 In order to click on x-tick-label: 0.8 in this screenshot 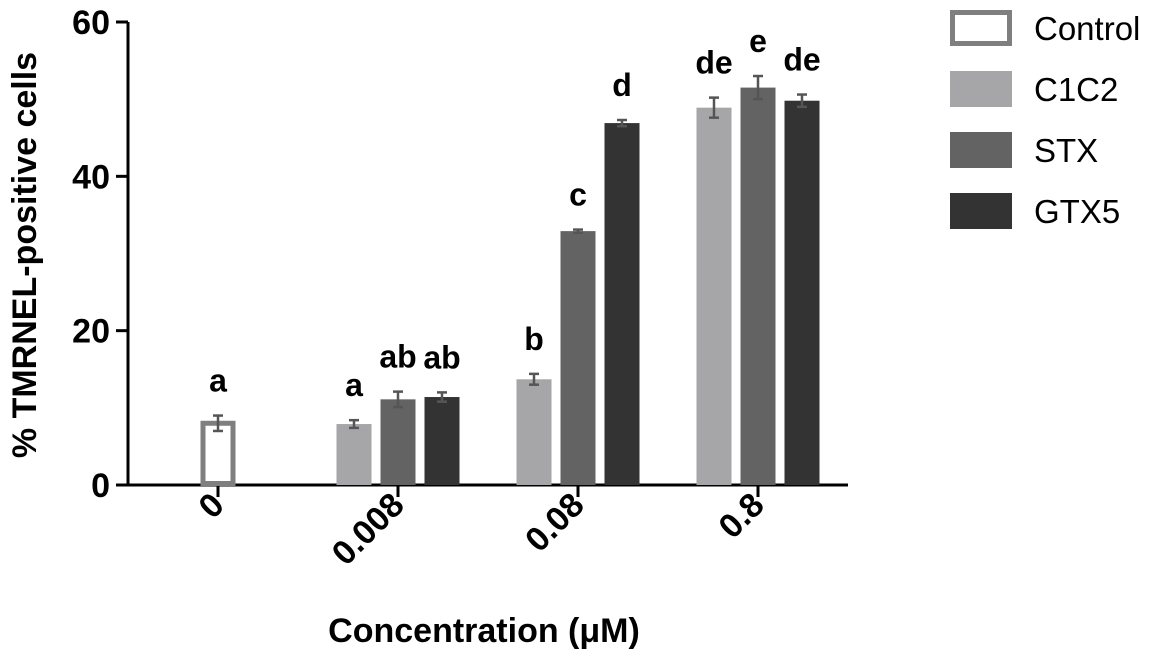, I will do `click(741, 516)`.